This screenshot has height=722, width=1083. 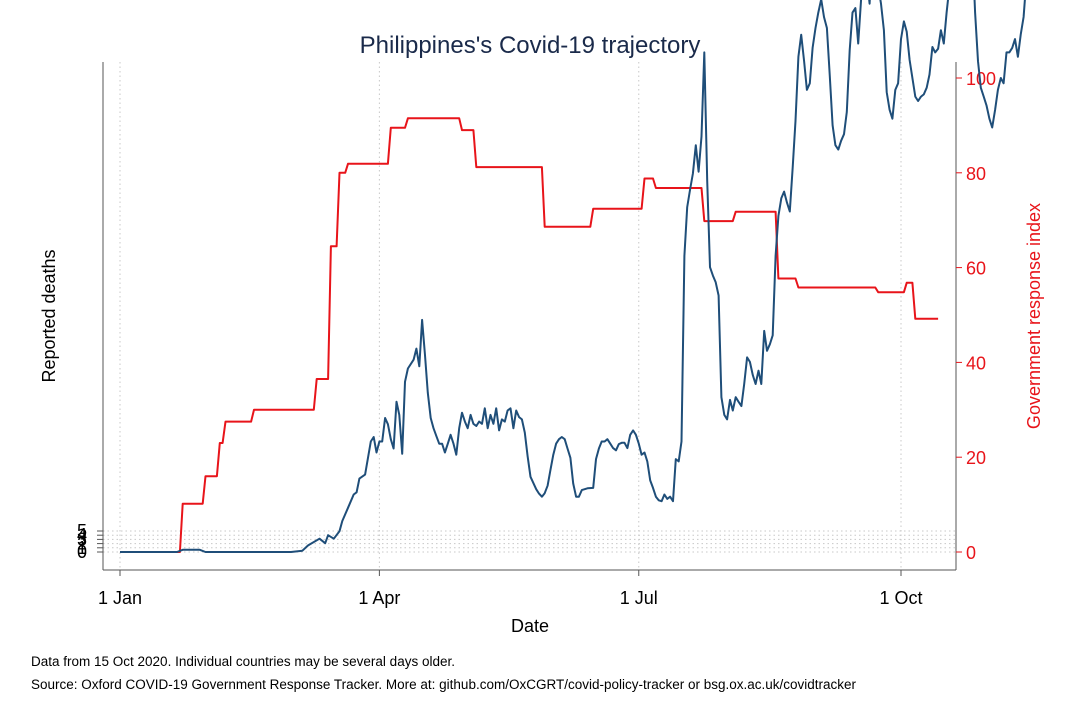 I want to click on right-axis-label: Government response index, so click(x=1034, y=316).